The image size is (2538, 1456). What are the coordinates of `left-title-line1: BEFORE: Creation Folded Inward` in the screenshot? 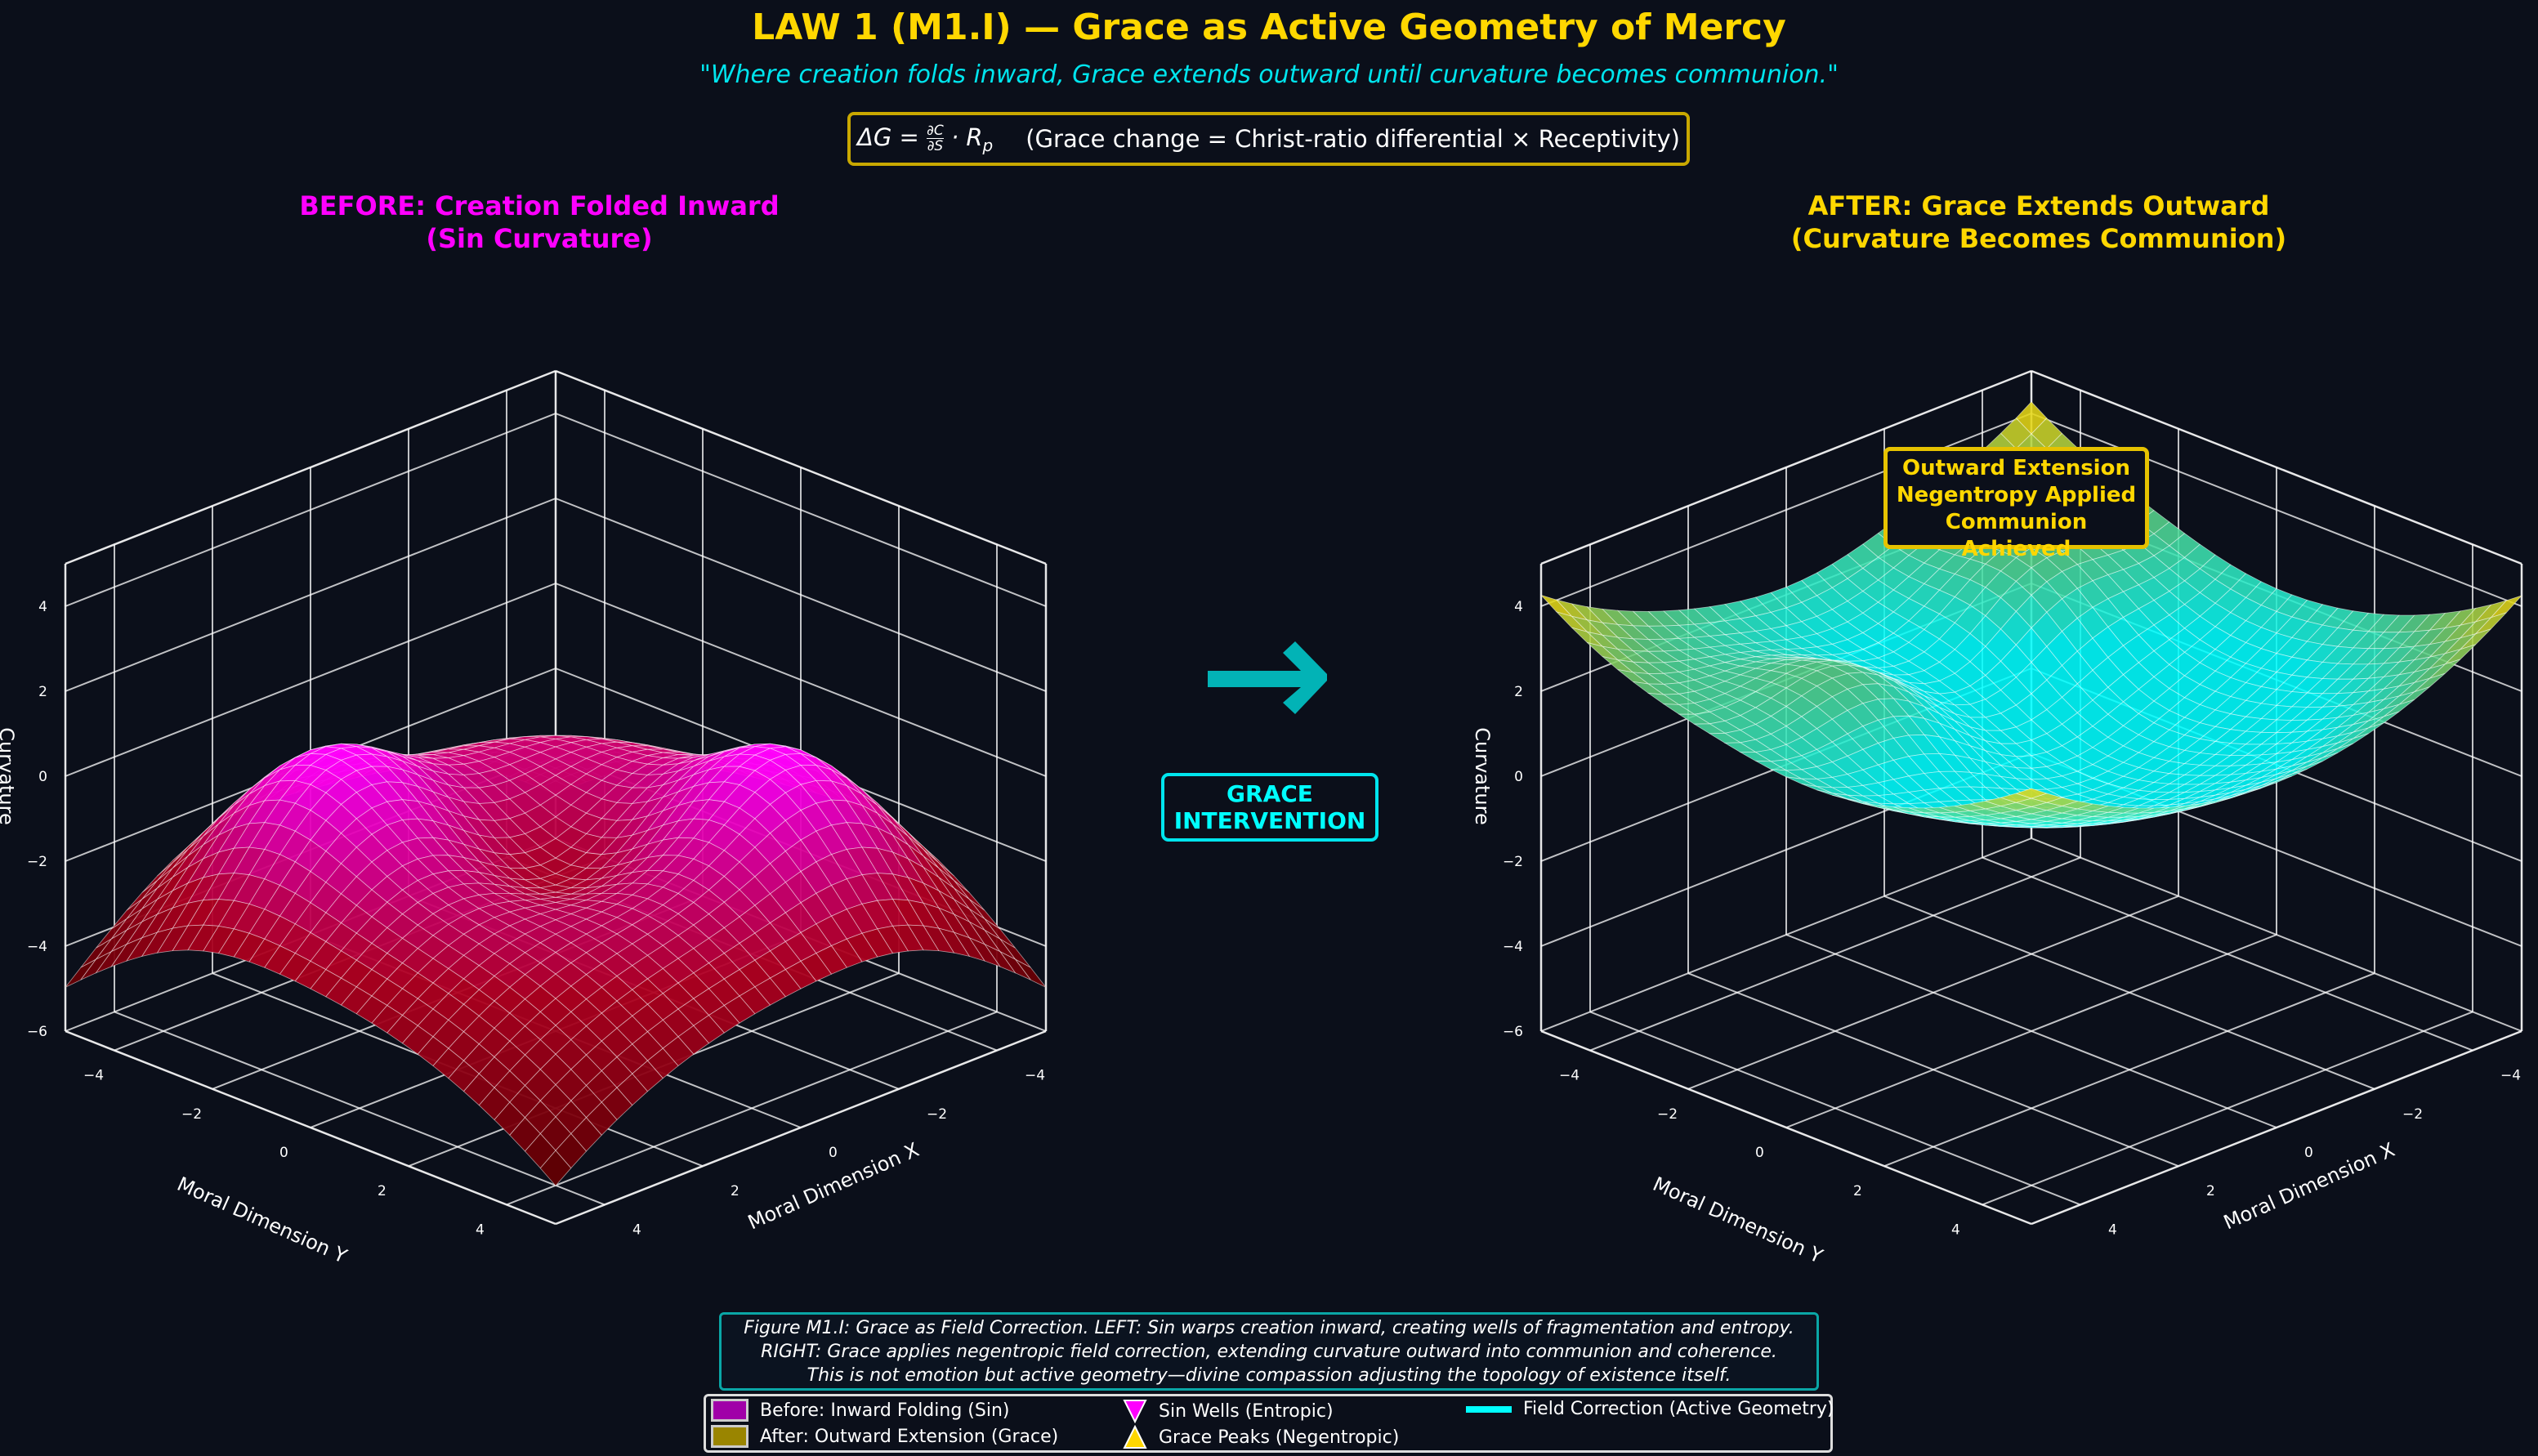 It's located at (539, 205).